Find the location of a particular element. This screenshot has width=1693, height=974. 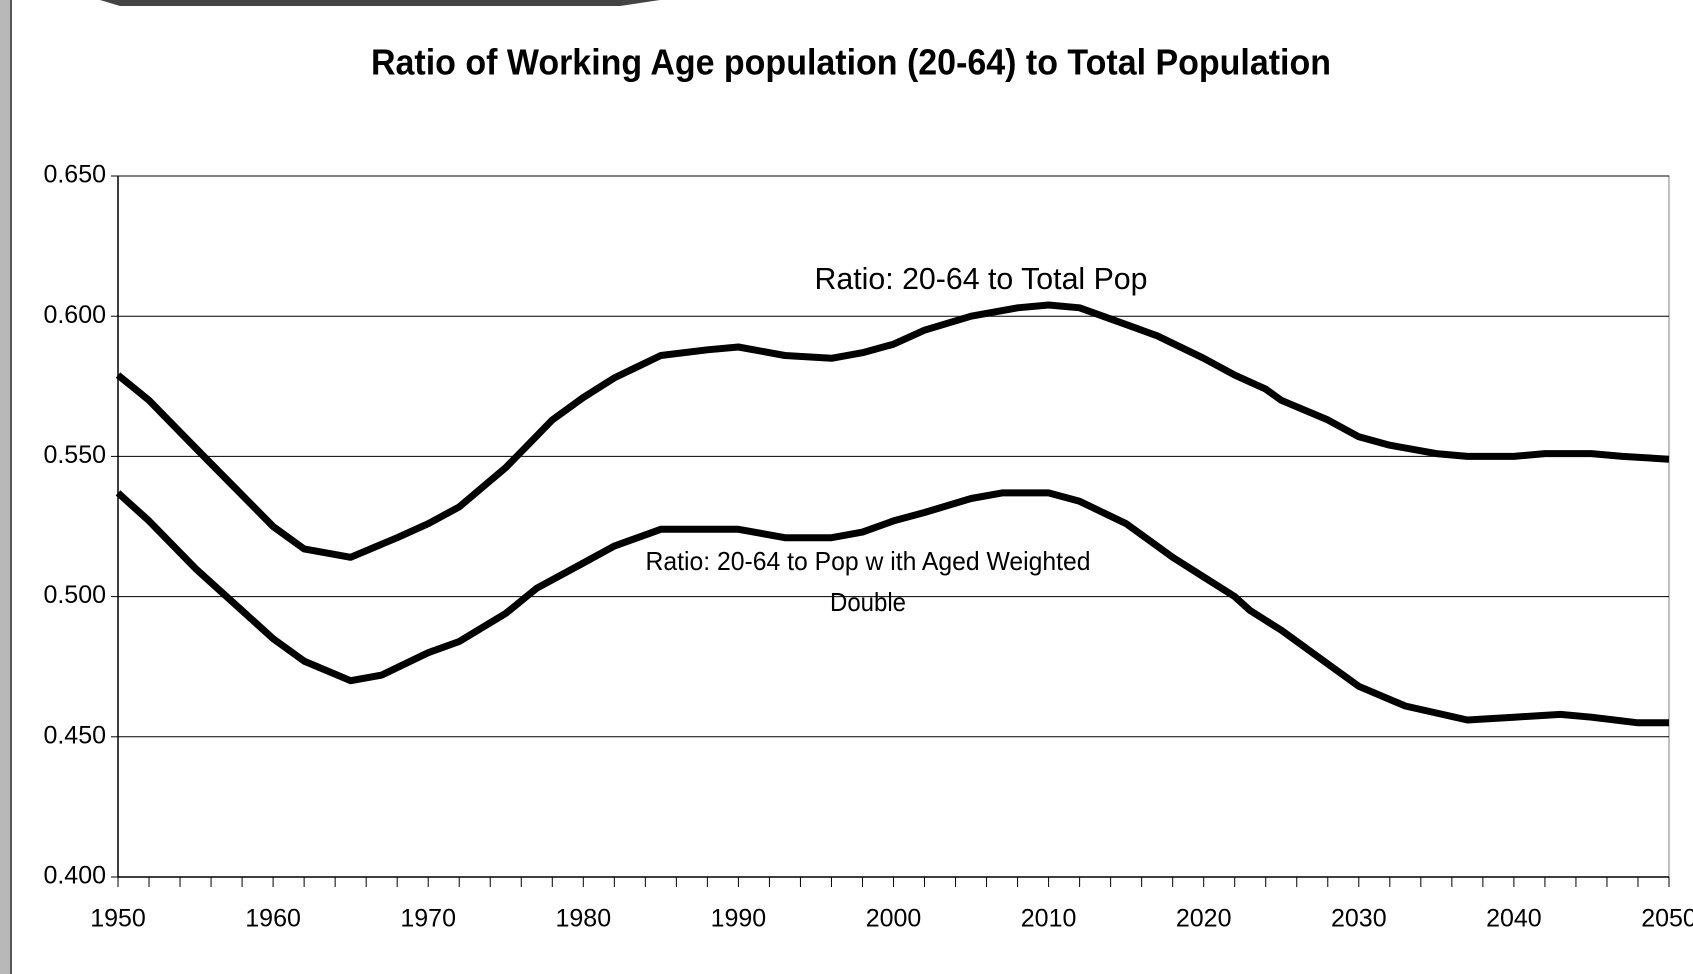

x-tick-label: 2000 is located at coordinates (894, 919).